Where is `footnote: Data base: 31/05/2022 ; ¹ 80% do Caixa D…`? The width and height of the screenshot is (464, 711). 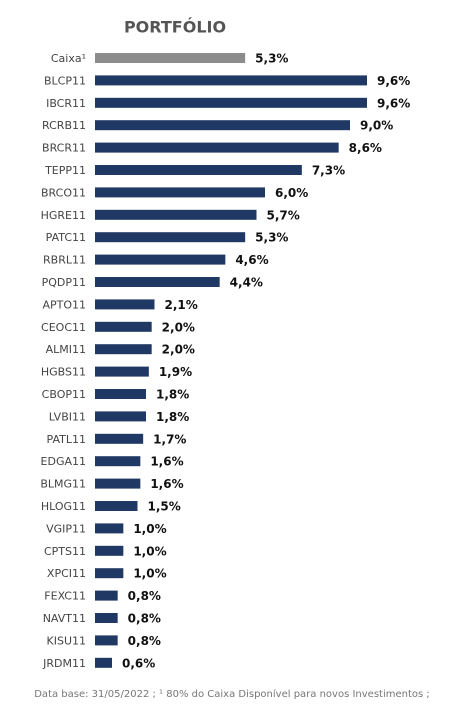
footnote: Data base: 31/05/2022 ; ¹ 80% do Caixa D… is located at coordinates (232, 694).